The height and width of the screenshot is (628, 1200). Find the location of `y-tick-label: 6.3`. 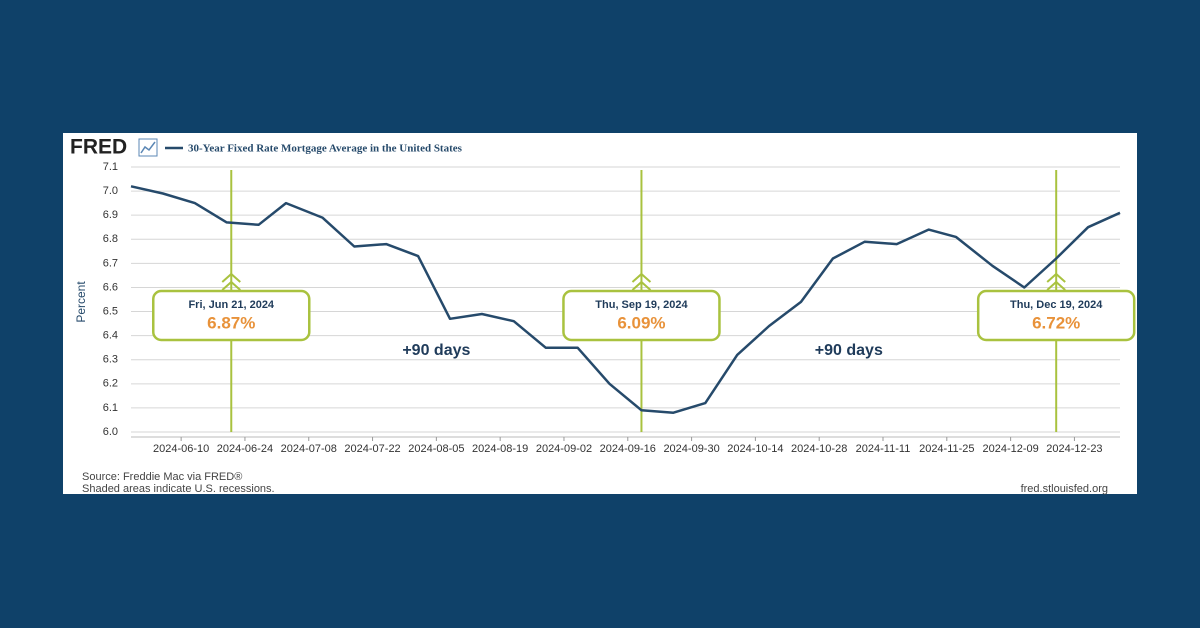

y-tick-label: 6.3 is located at coordinates (110, 360).